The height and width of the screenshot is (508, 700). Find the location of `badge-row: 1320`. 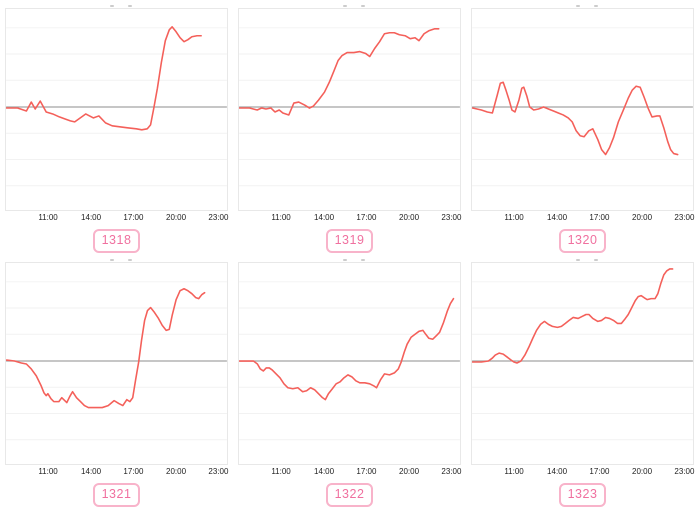

badge-row: 1320 is located at coordinates (582, 241).